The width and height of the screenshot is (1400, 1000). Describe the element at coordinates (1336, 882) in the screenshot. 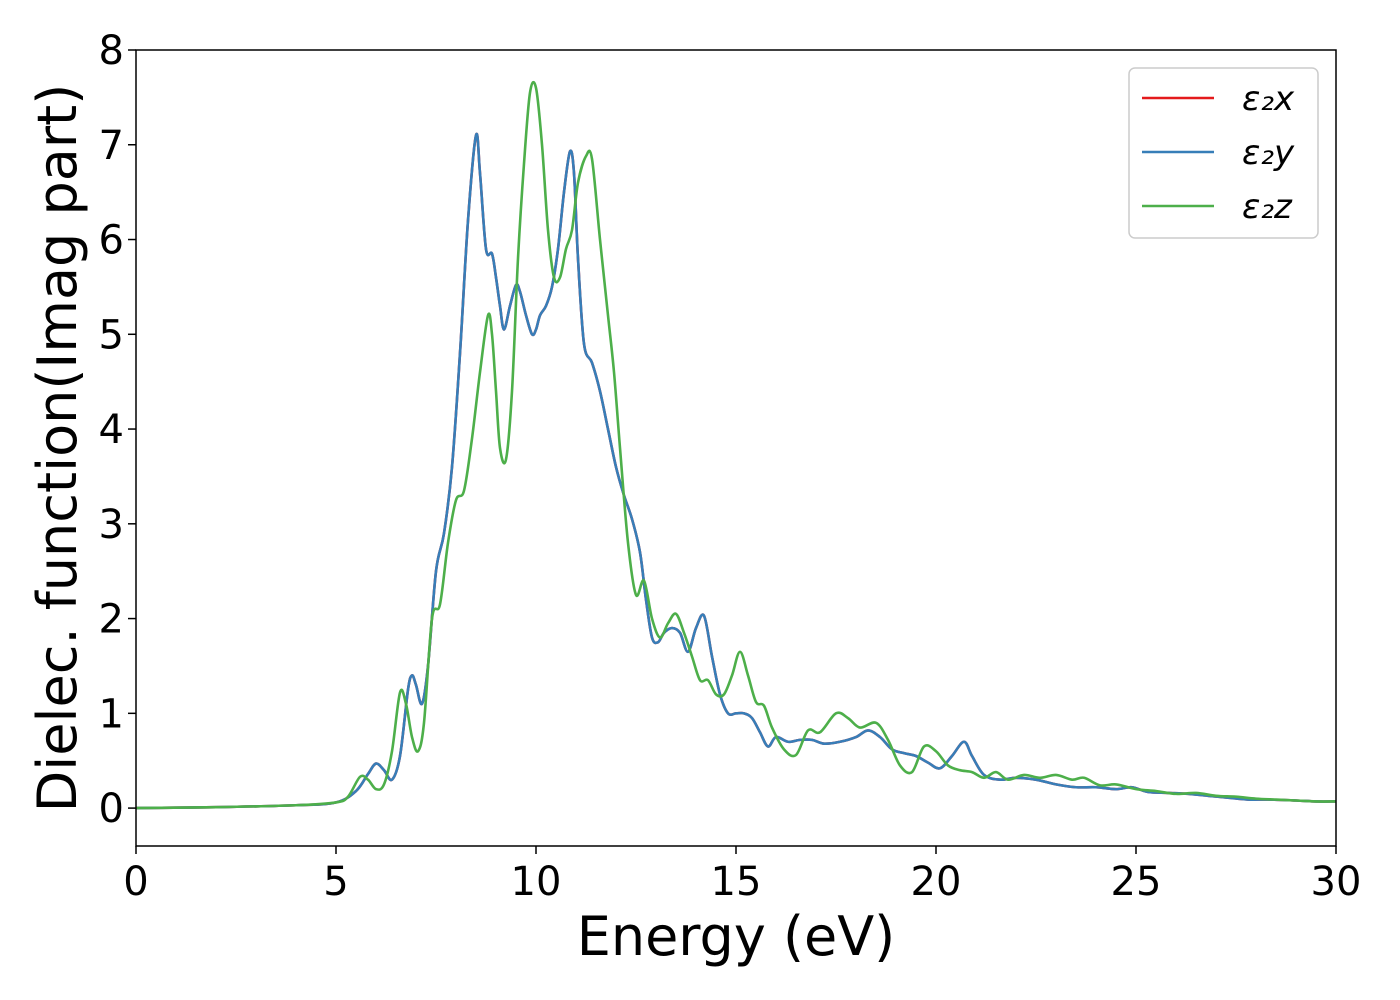

I see `x-tick-label: 30` at that location.